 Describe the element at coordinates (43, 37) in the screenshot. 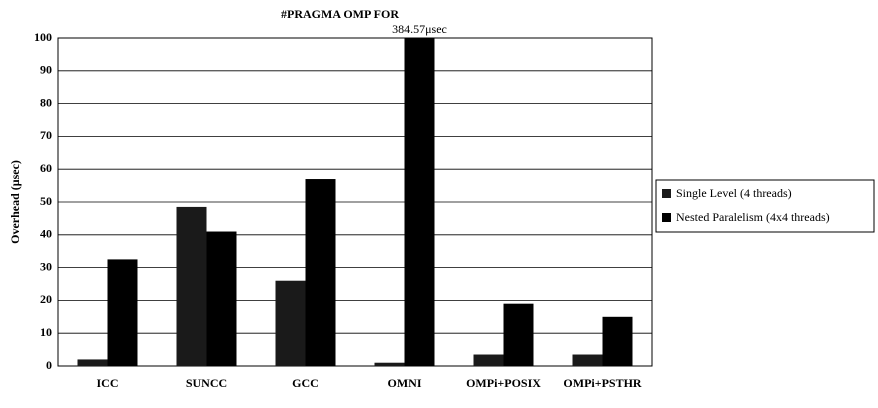

I see `y-tick-label: 100` at that location.